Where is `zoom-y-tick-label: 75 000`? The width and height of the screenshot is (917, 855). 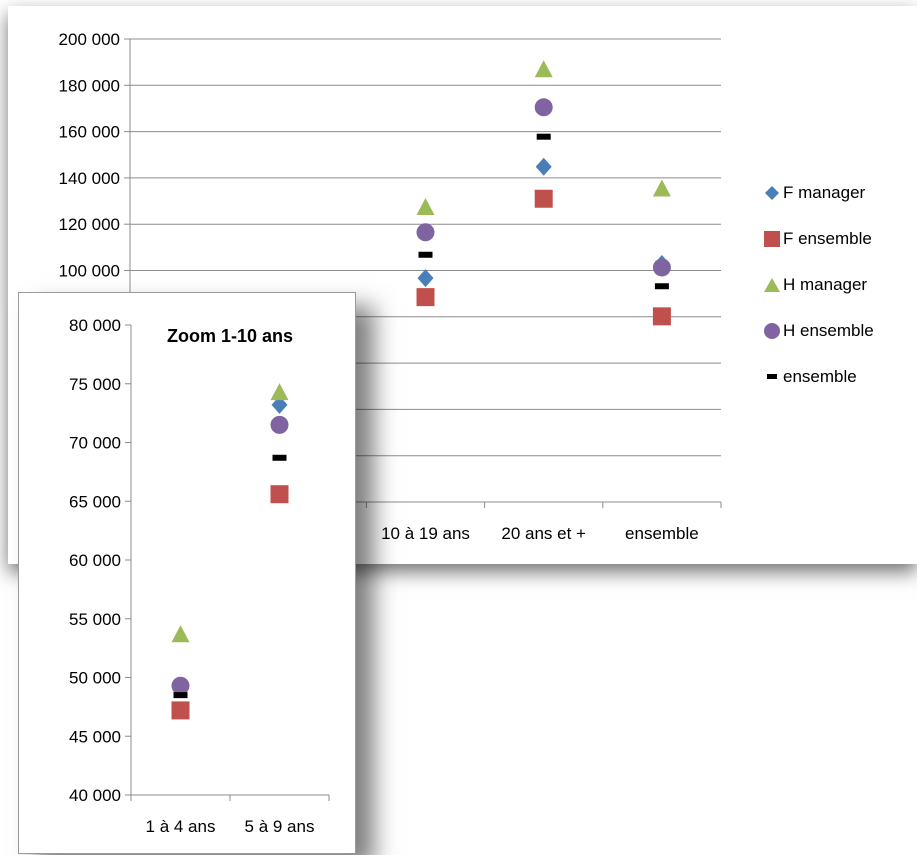
zoom-y-tick-label: 75 000 is located at coordinates (95, 384).